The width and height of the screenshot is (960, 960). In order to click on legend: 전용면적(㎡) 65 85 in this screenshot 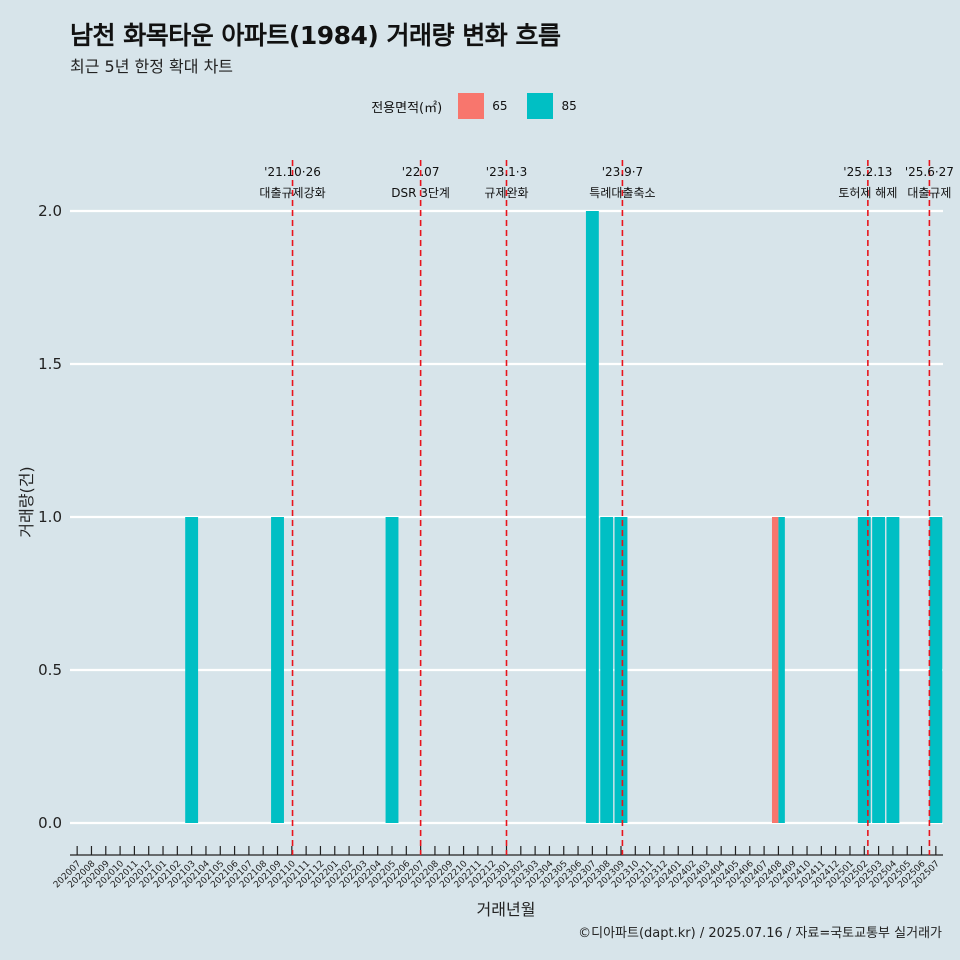, I will do `click(480, 106)`.